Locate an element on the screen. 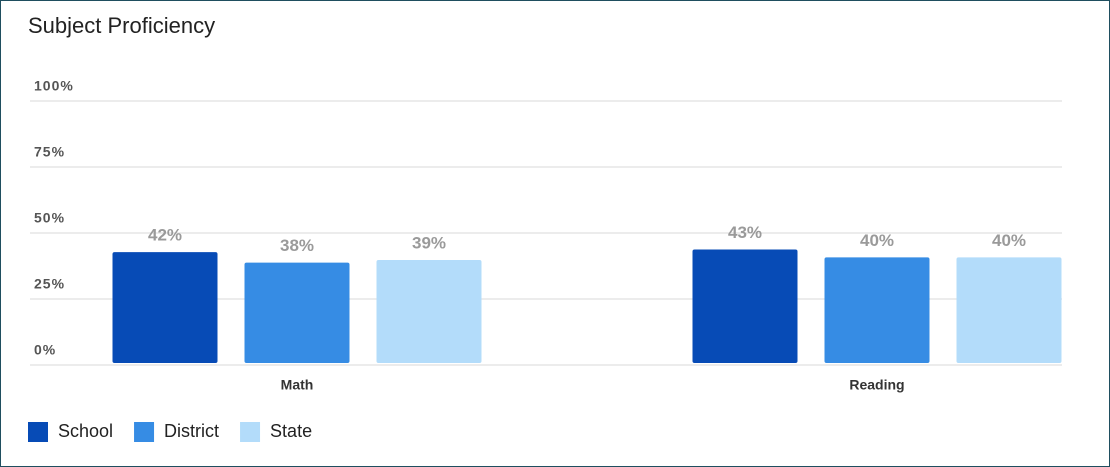 Image resolution: width=1110 pixels, height=467 pixels. y-tick-label: 25% is located at coordinates (49, 284).